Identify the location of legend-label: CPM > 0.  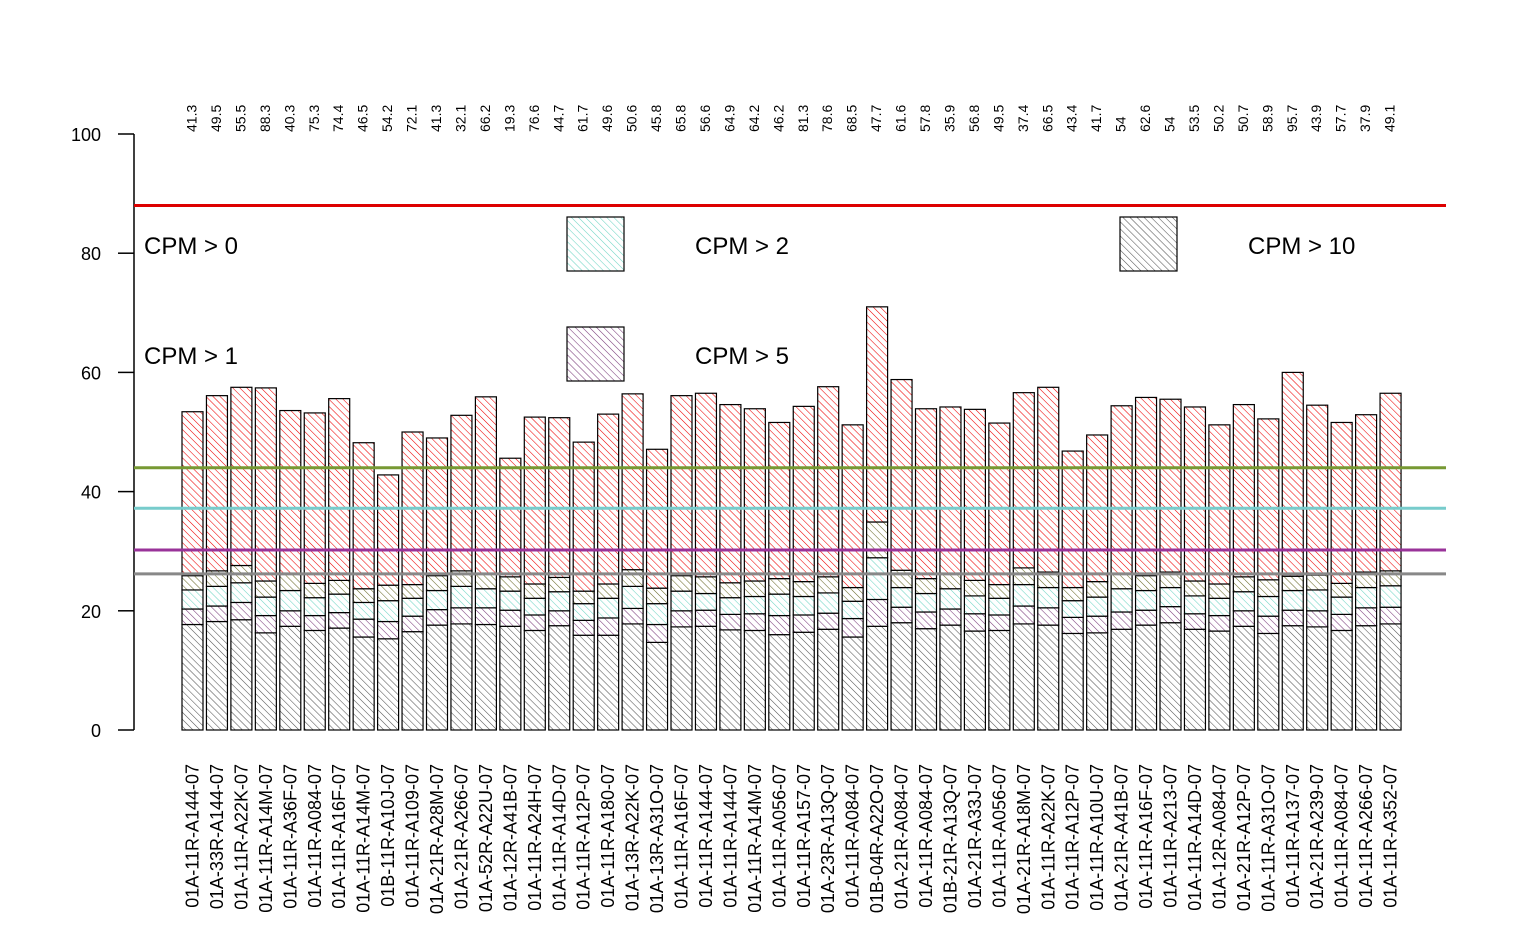
(191, 246).